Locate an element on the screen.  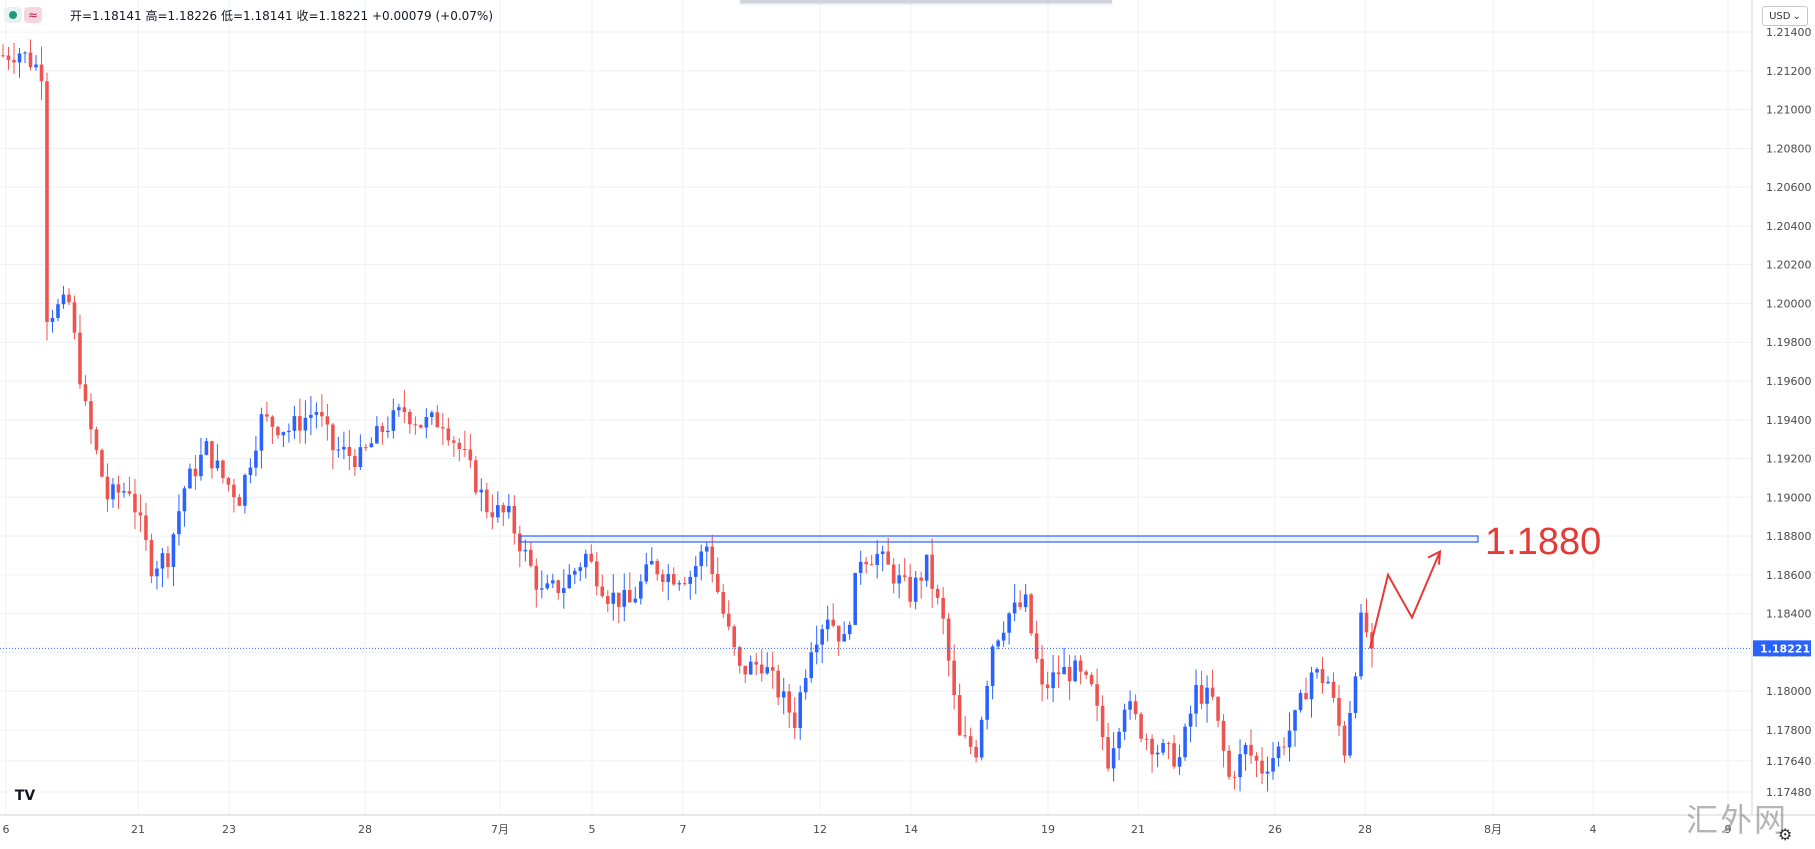
x-tick-label: 5 is located at coordinates (592, 829).